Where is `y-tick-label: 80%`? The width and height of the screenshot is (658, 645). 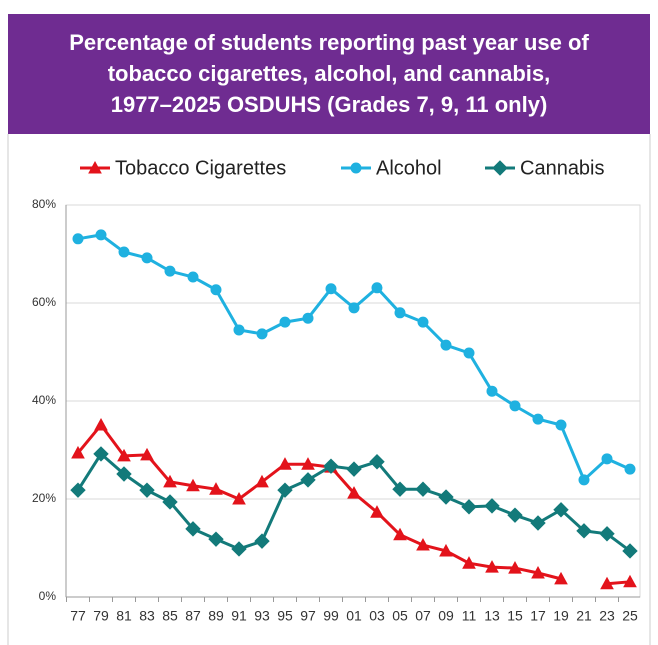 y-tick-label: 80% is located at coordinates (44, 204).